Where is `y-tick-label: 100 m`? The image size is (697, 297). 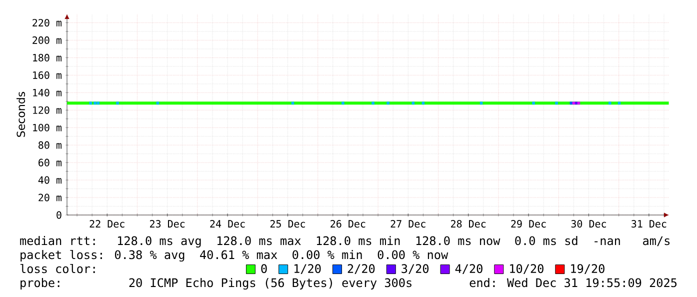
y-tick-label: 100 m is located at coordinates (47, 128).